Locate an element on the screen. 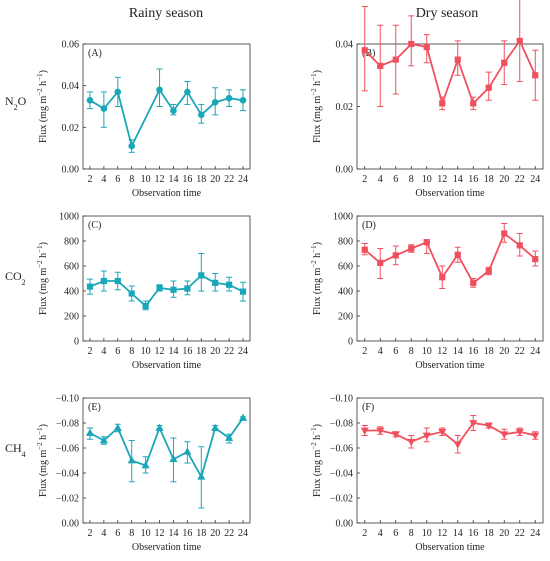 The width and height of the screenshot is (550, 561). y-tick-label: 0.06 is located at coordinates (71, 45).